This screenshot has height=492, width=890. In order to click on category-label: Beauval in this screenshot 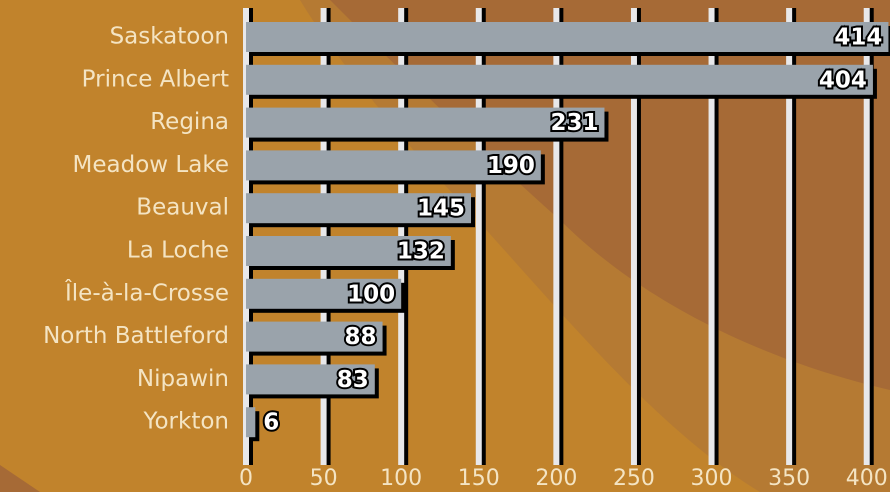, I will do `click(182, 208)`.